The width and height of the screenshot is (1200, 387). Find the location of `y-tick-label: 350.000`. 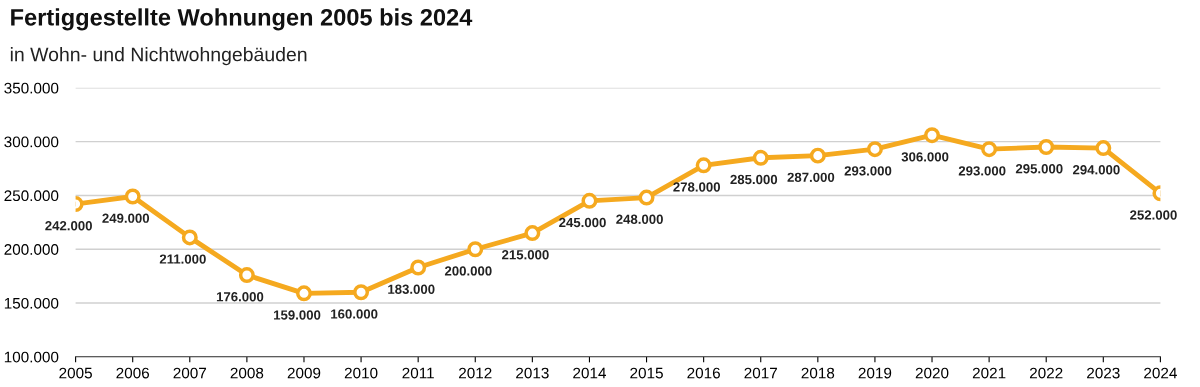

y-tick-label: 350.000 is located at coordinates (31, 88).